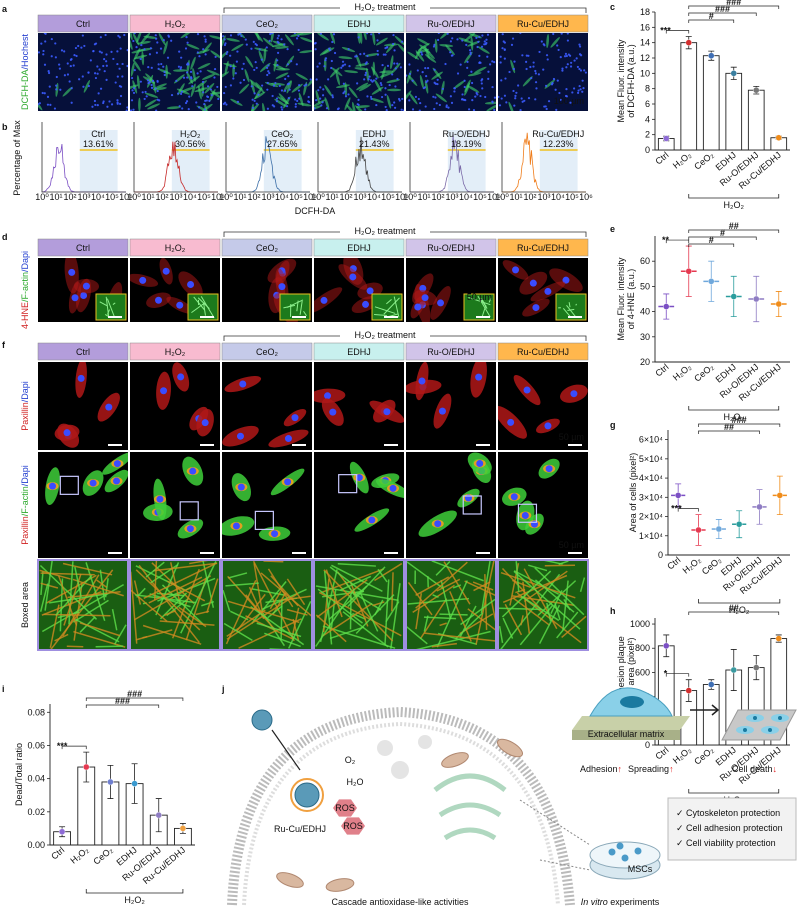 This screenshot has height=917, width=799. I want to click on micrograph, so click(175, 72).